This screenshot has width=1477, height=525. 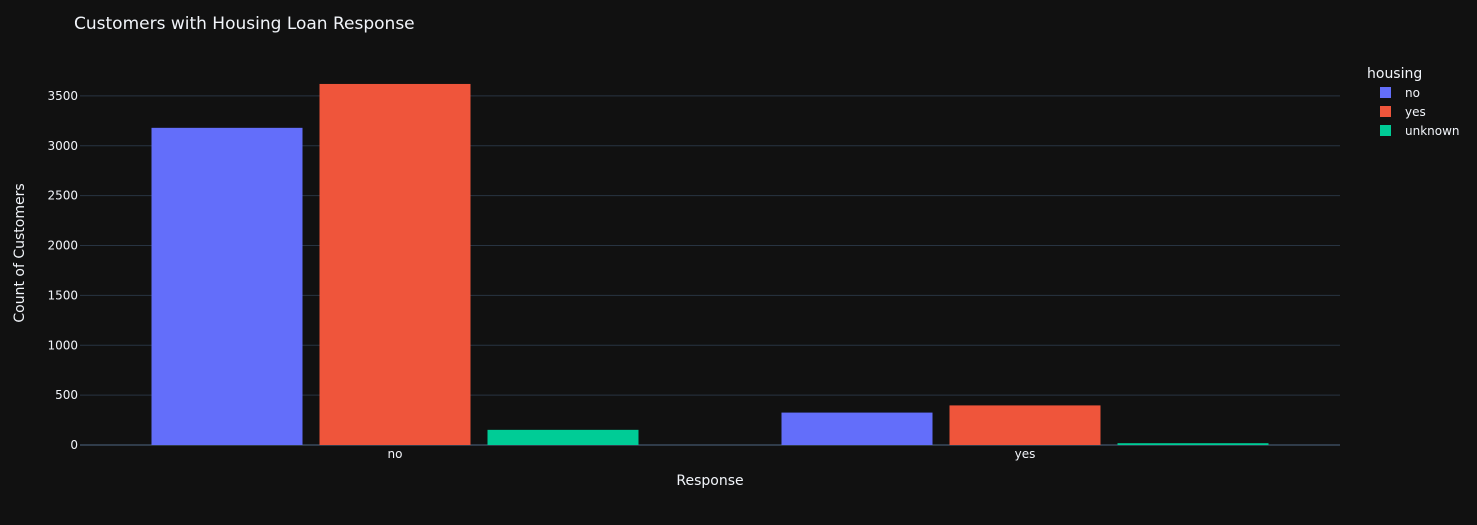 What do you see at coordinates (395, 264) in the screenshot?
I see `bar-no-yes` at bounding box center [395, 264].